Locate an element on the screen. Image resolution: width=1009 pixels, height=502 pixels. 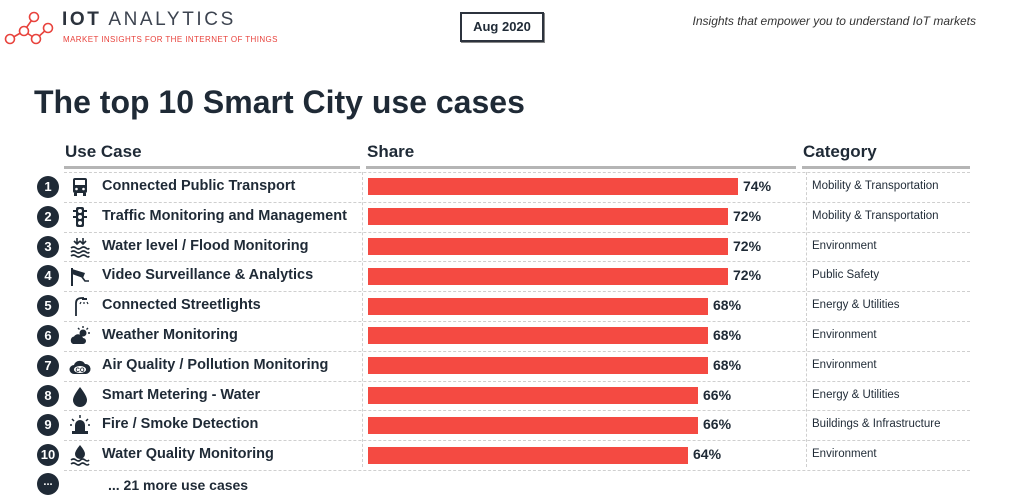
category-label: Public Safety is located at coordinates (846, 275).